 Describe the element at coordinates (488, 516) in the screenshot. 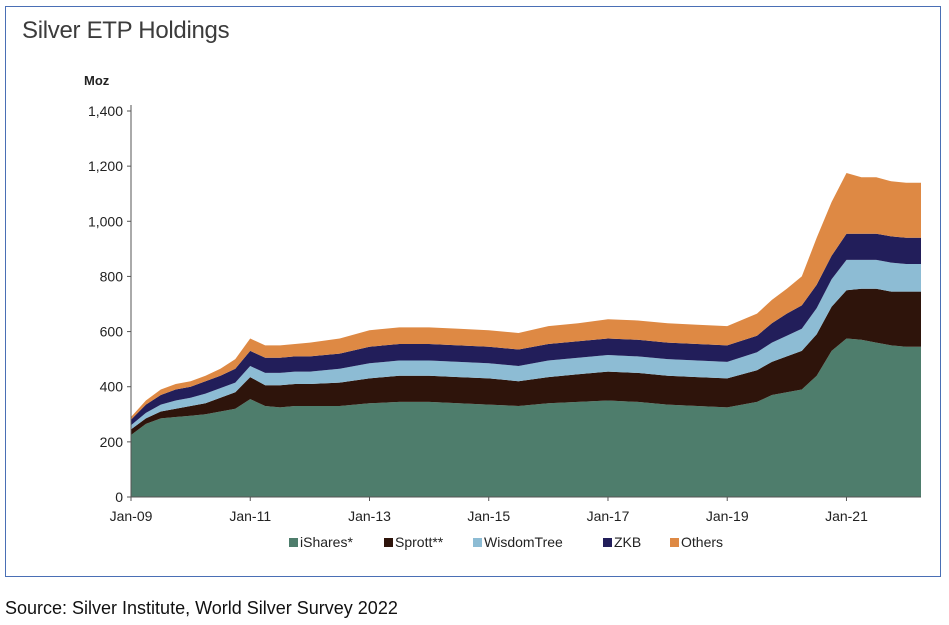

I see `x-tick-label-3: Jan-15` at that location.